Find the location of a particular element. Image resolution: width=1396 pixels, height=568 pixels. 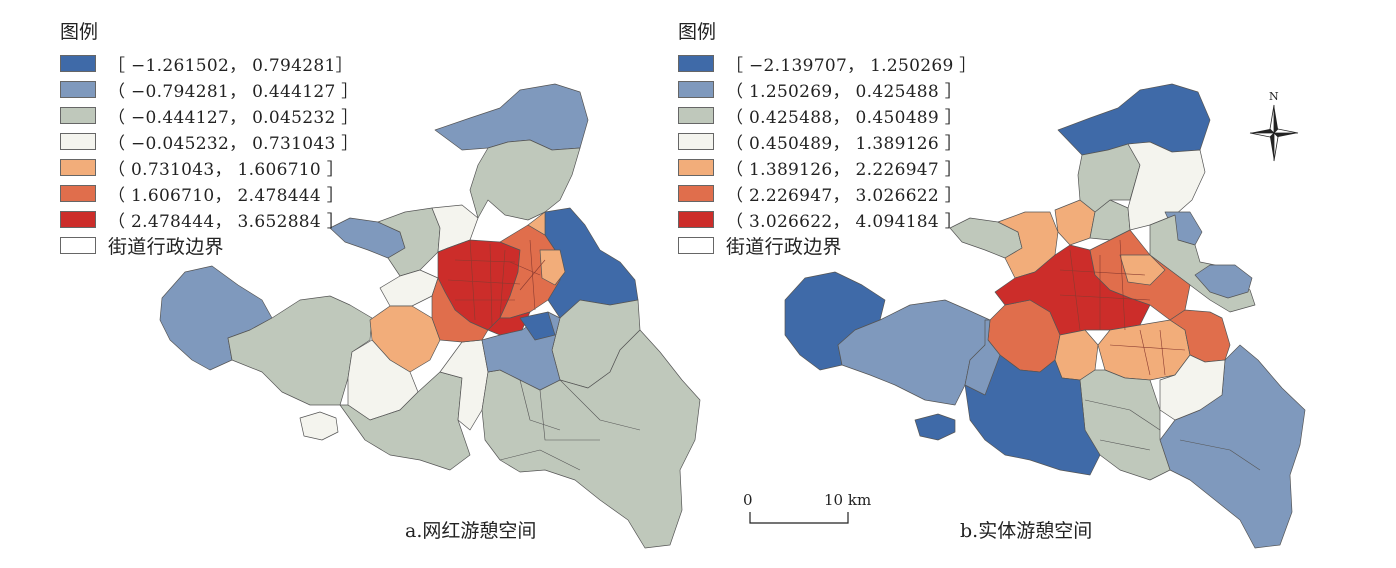

legend-label: （ 0.425488， 0.450489 ］ is located at coordinates (844, 117).